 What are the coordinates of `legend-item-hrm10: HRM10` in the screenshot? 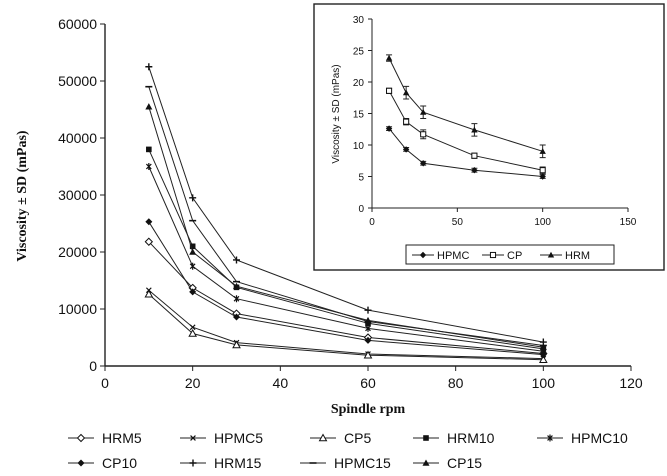 It's located at (454, 438).